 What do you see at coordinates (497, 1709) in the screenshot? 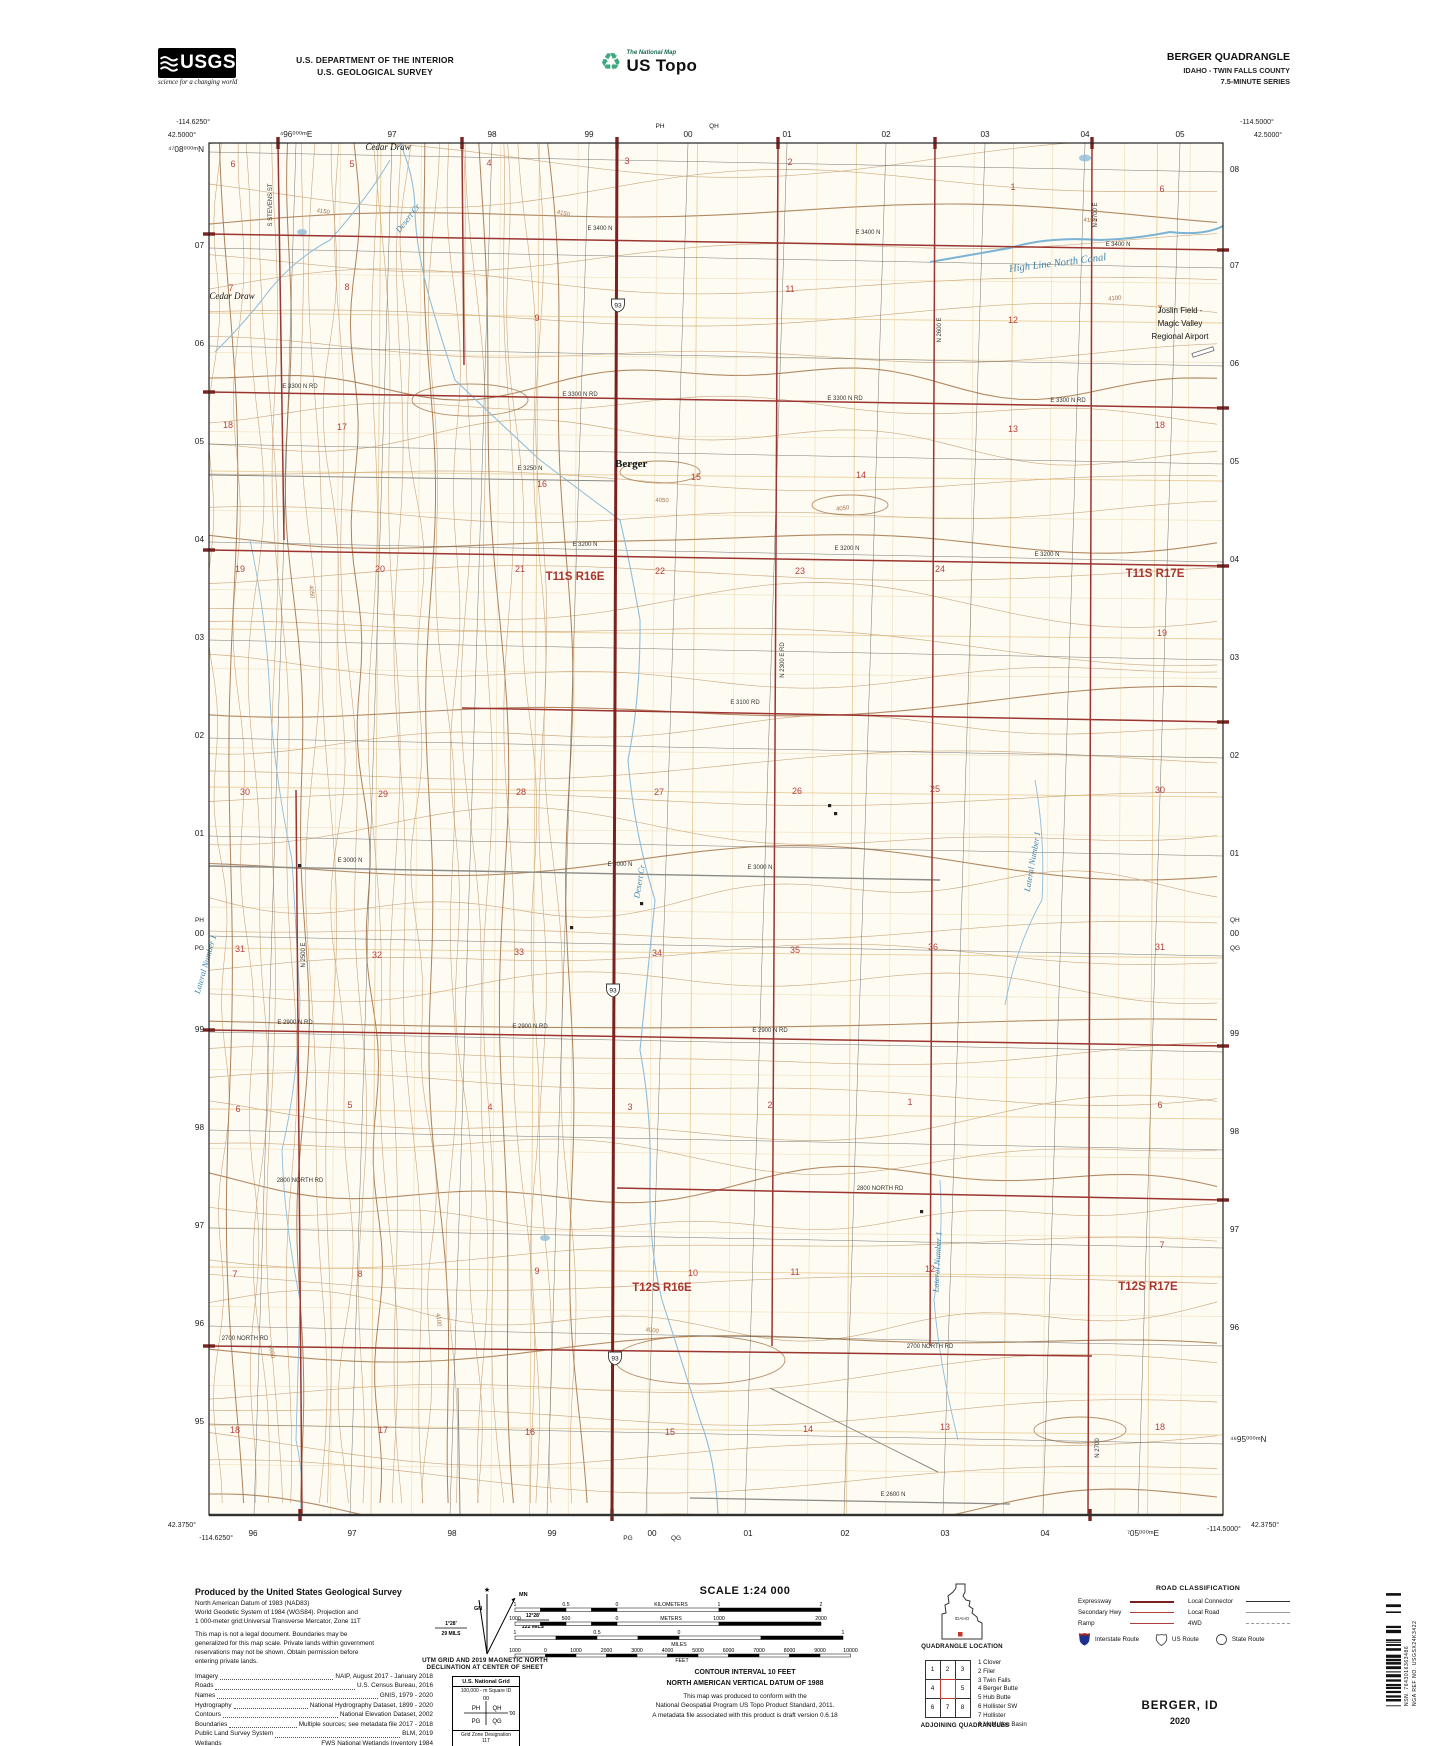
I see `svg-text: QH` at bounding box center [497, 1709].